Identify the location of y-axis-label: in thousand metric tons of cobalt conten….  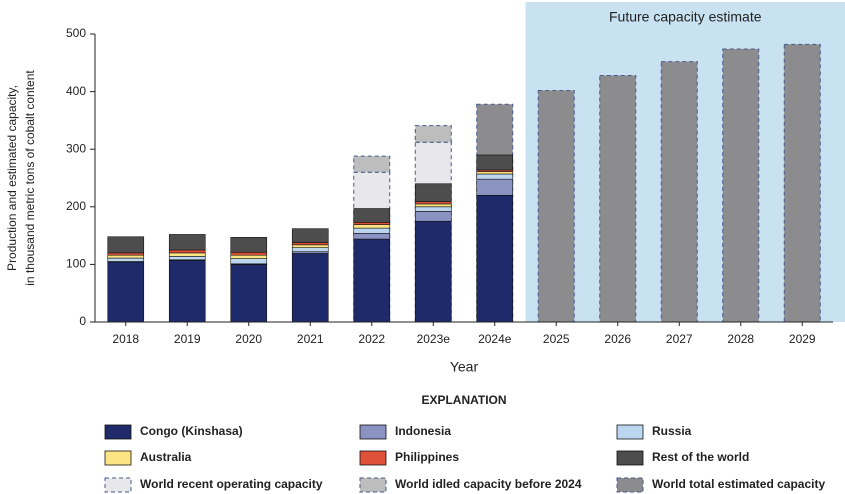
(30, 178).